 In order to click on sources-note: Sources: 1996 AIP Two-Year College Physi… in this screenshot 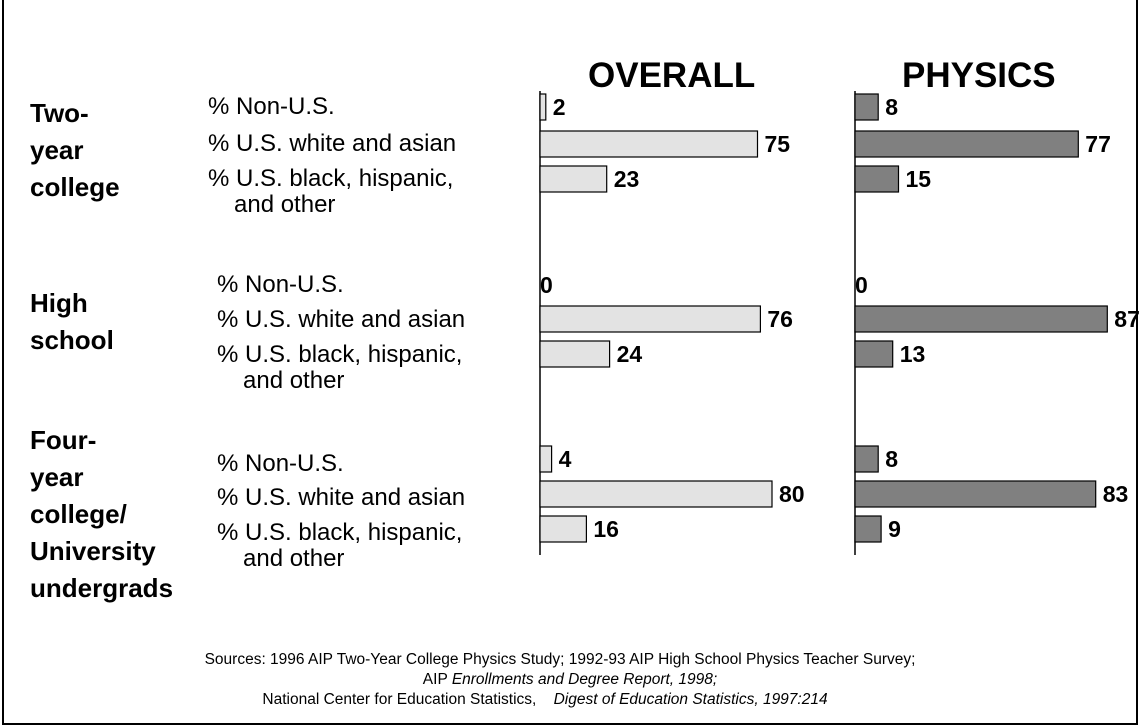, I will do `click(570, 680)`.